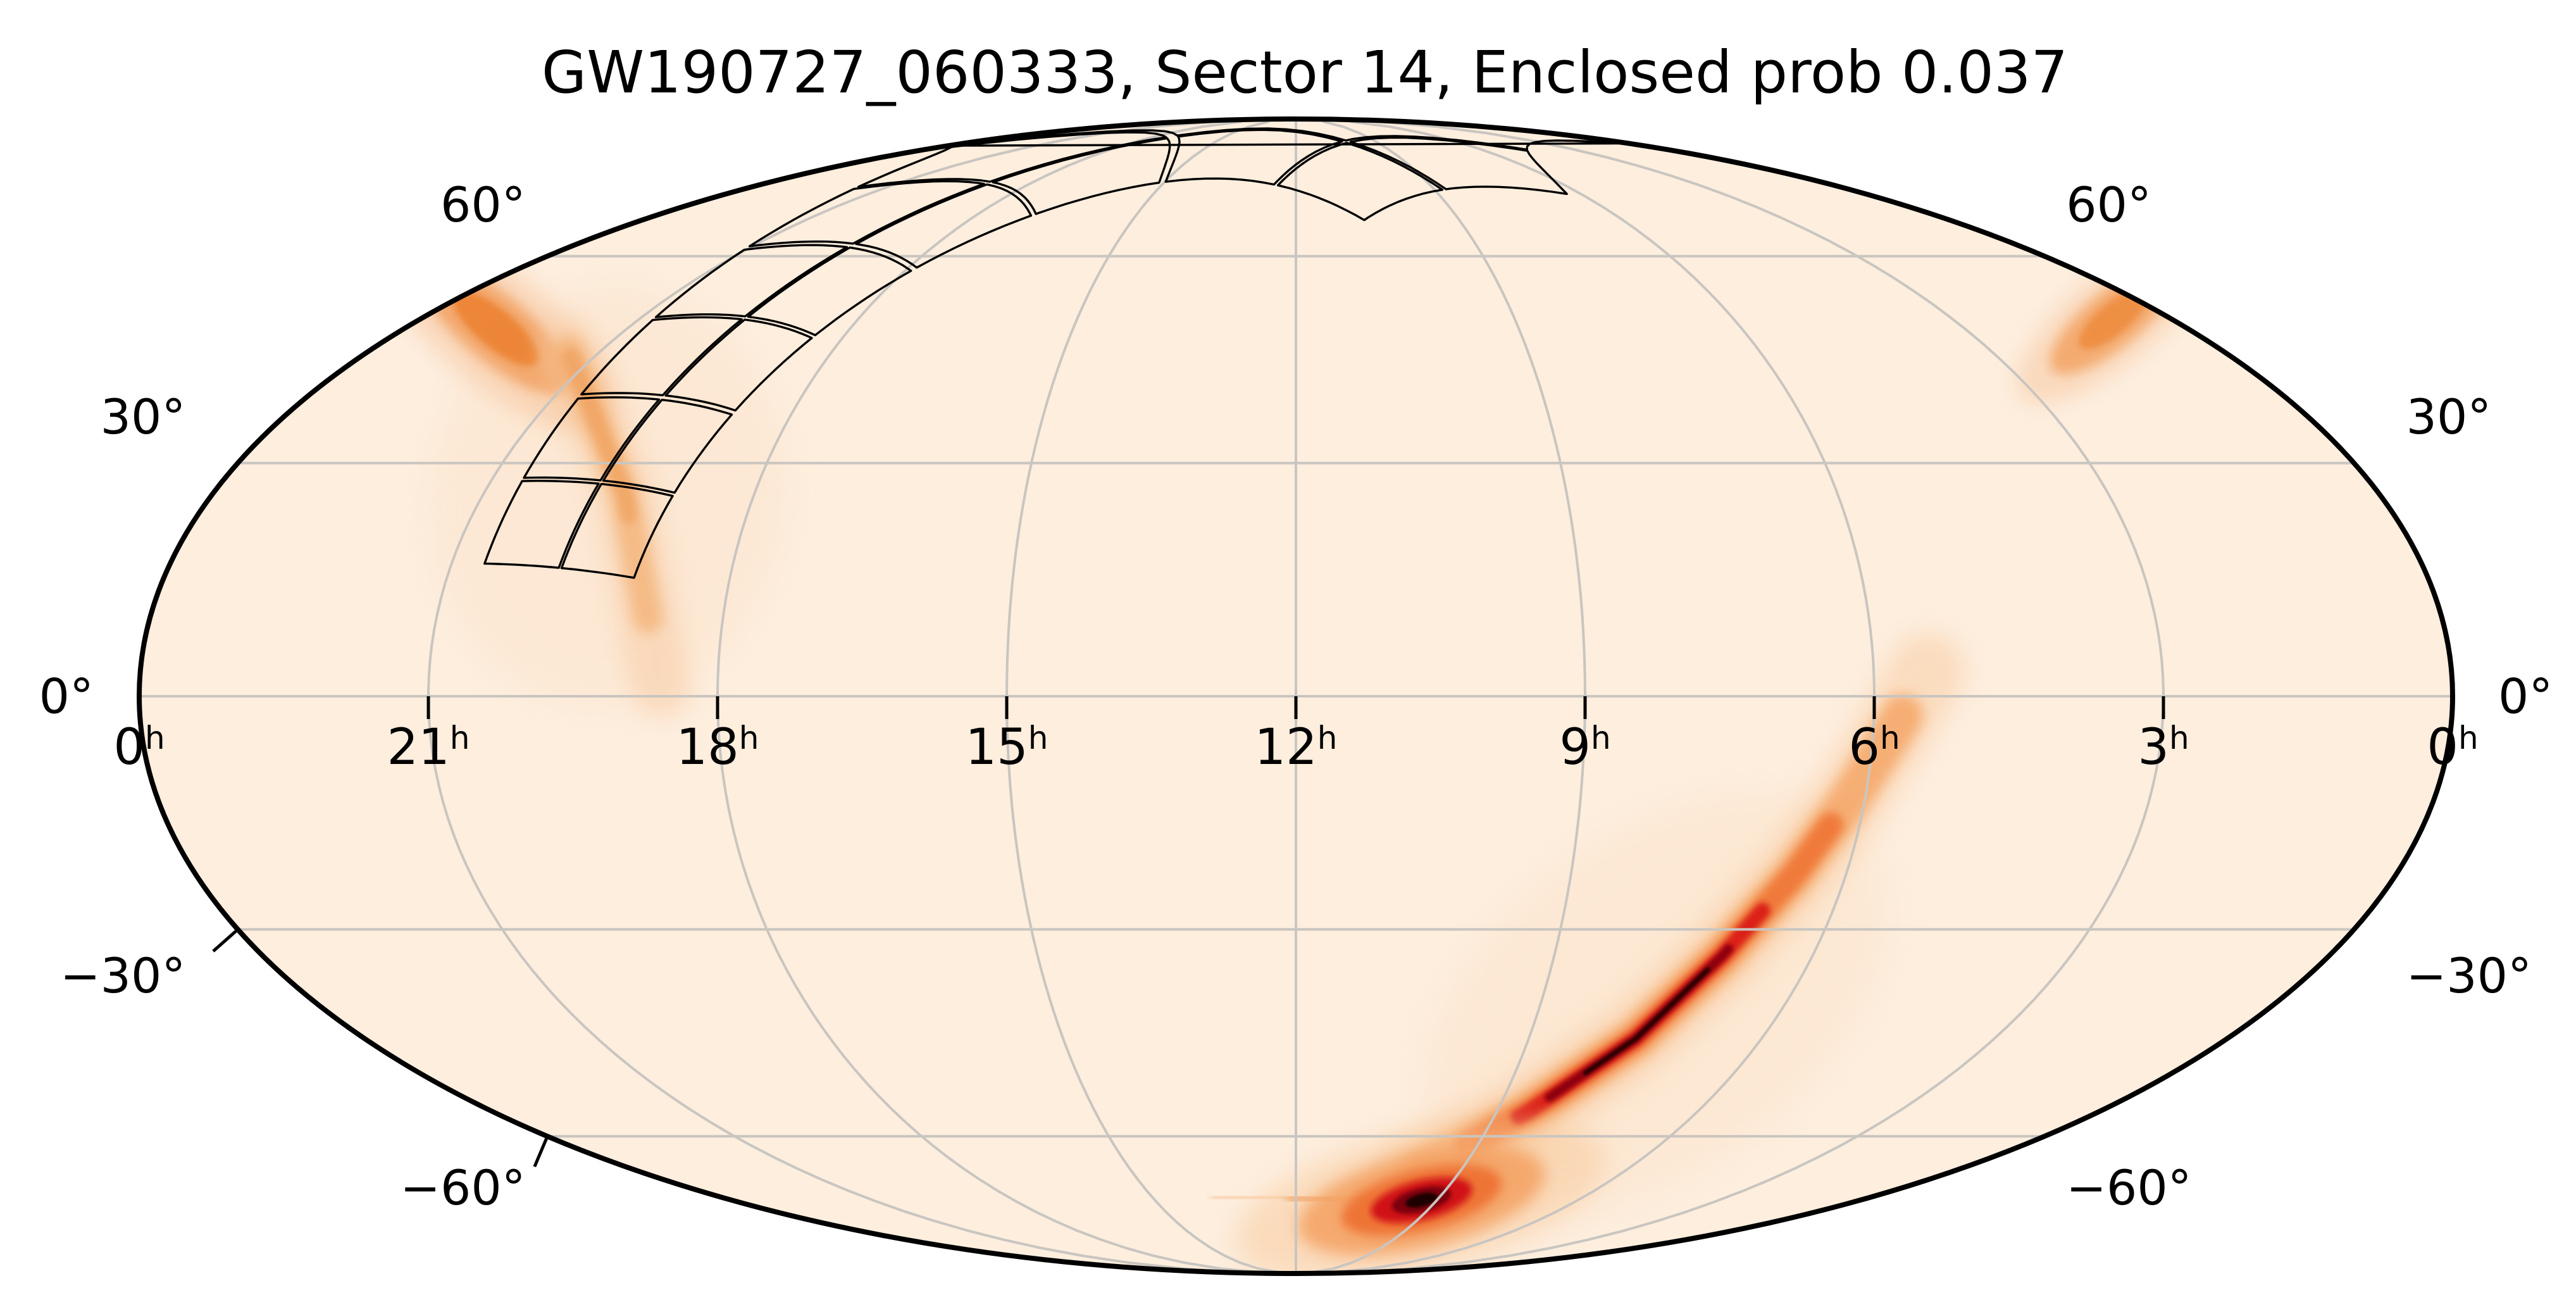 Image resolution: width=2576 pixels, height=1314 pixels. Describe the element at coordinates (224, 941) in the screenshot. I see `dec-tick-left--30deg` at that location.